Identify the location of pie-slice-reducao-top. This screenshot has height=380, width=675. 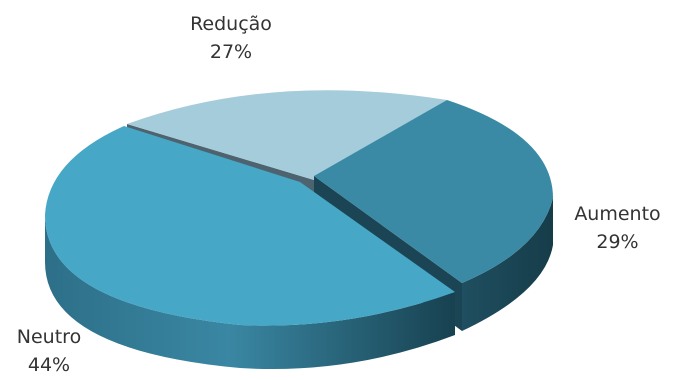
(287, 135).